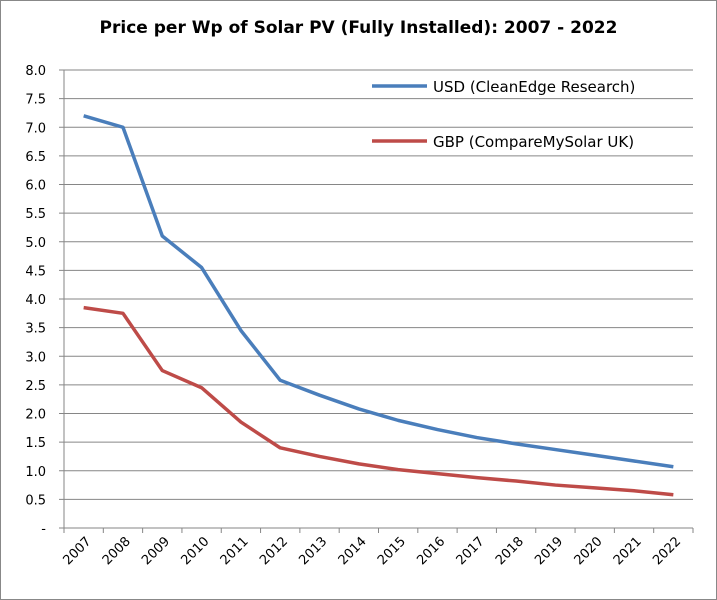 This screenshot has width=717, height=600. Describe the element at coordinates (35, 214) in the screenshot. I see `y-tick-label: 5.5` at that location.